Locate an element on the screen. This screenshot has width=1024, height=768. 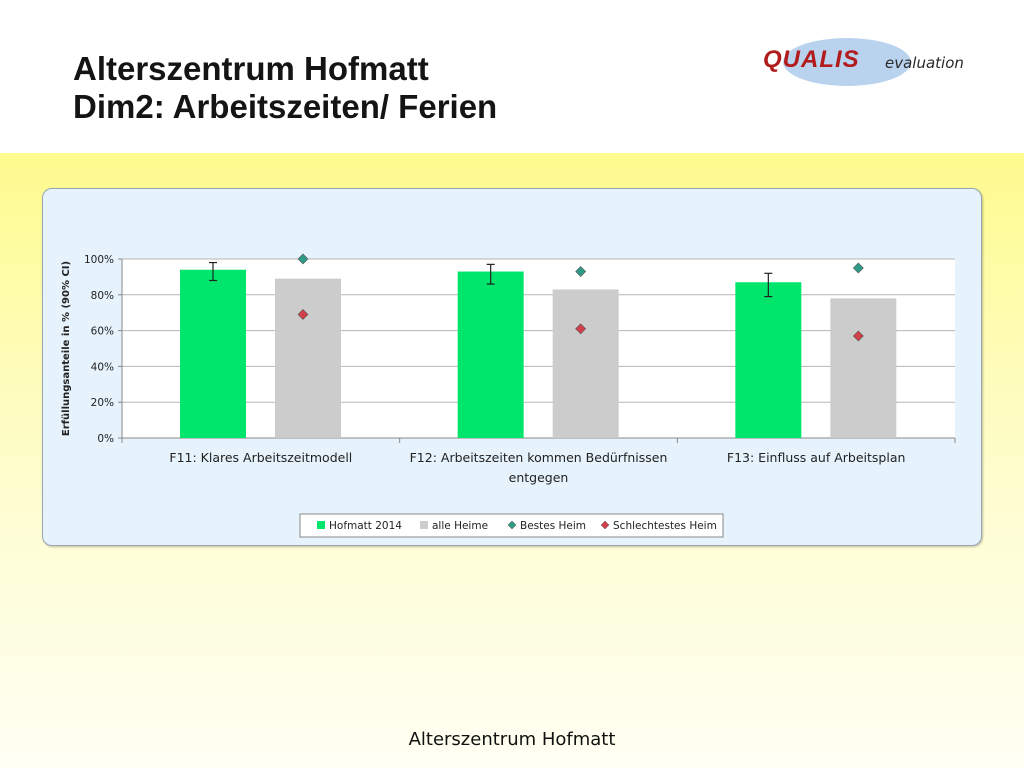
legend-label: Bestes Heim is located at coordinates (553, 526).